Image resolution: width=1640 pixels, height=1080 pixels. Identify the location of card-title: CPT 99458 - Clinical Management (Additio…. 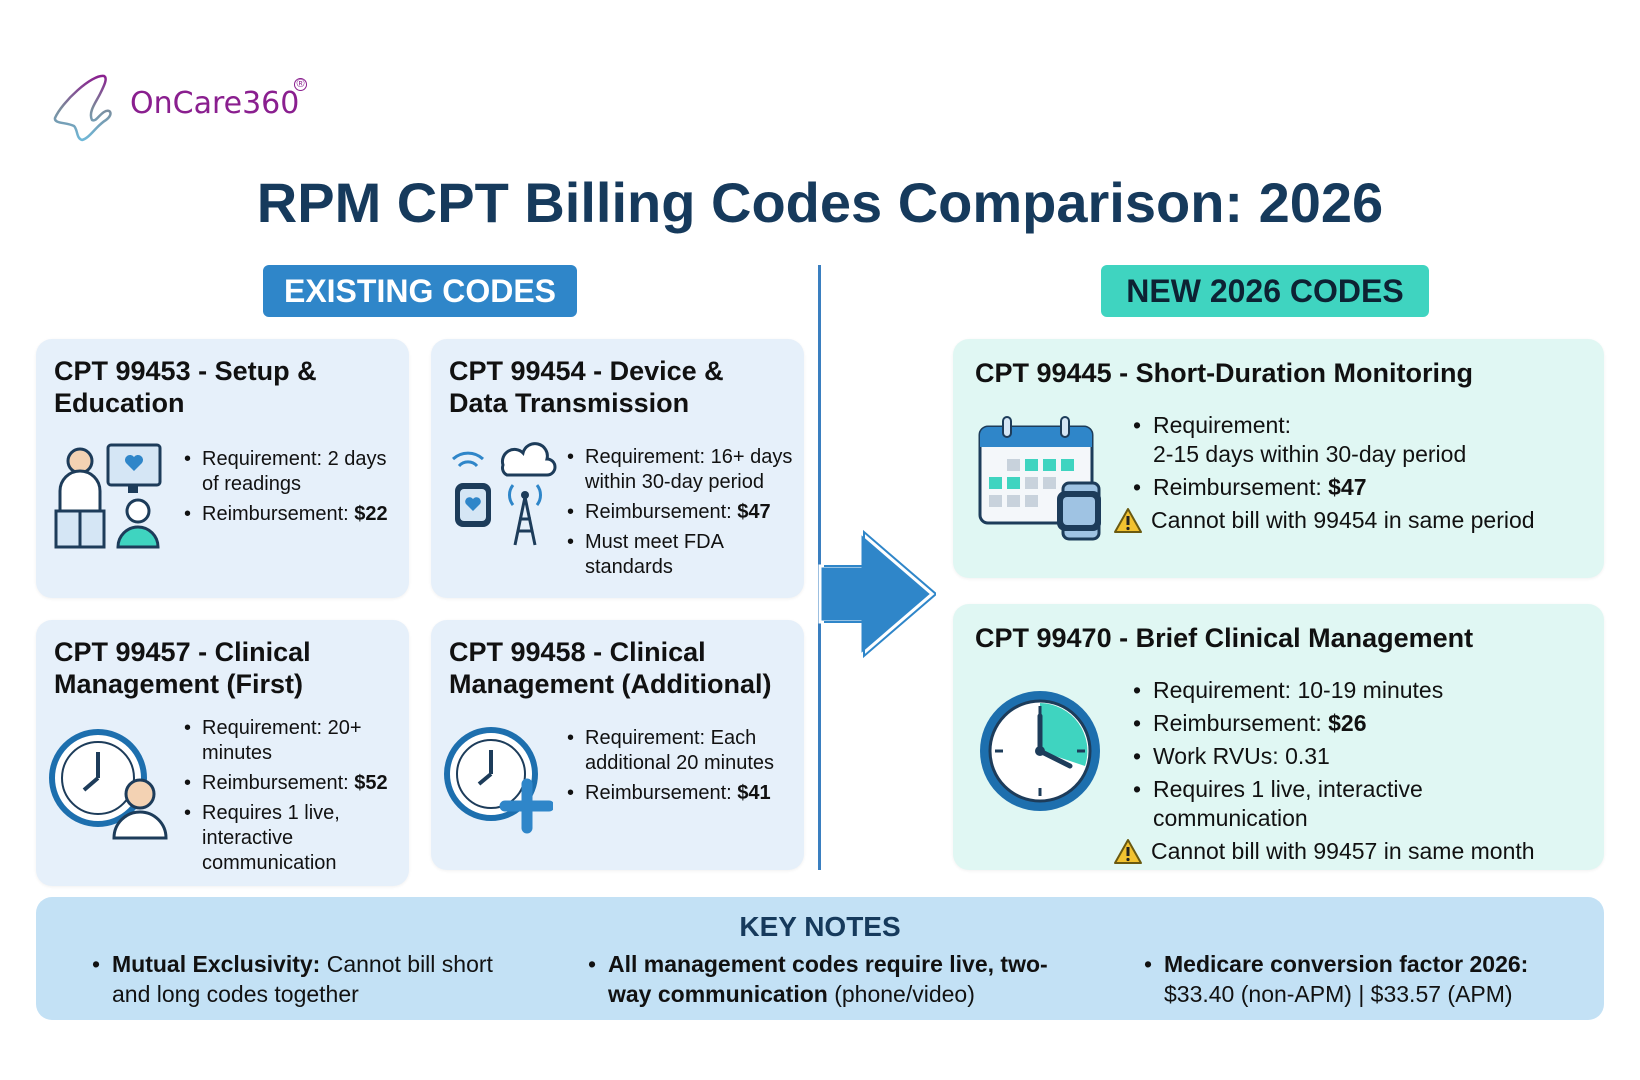
(610, 668).